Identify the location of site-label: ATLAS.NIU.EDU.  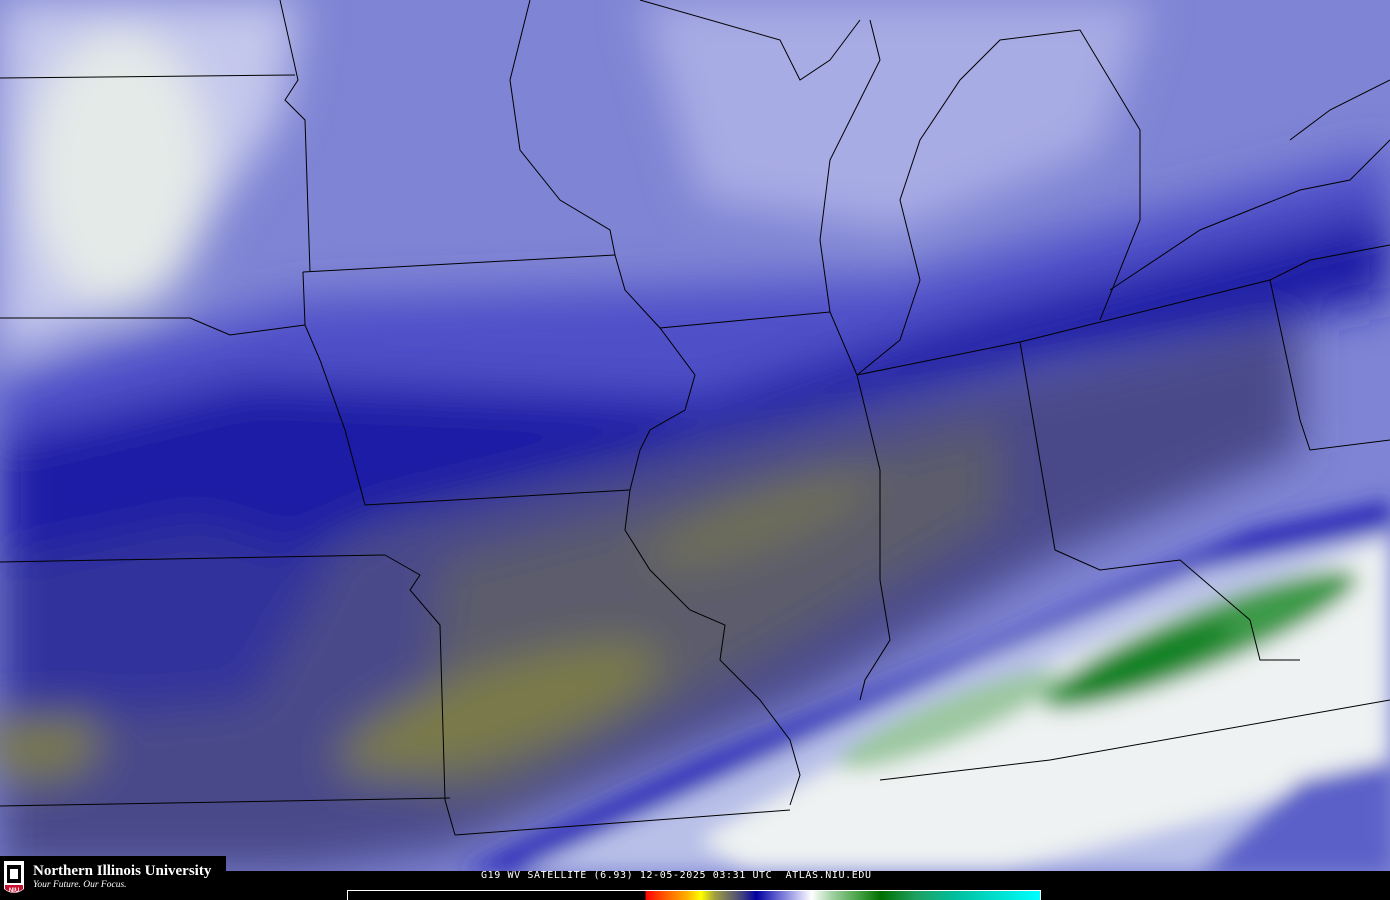
(828, 875).